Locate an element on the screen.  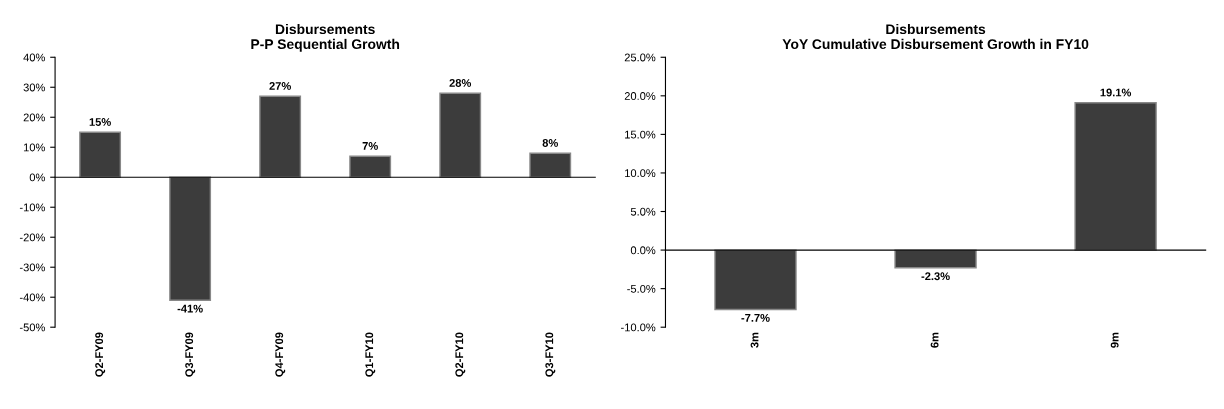
x-tick-label: 9m is located at coordinates (1114, 340).